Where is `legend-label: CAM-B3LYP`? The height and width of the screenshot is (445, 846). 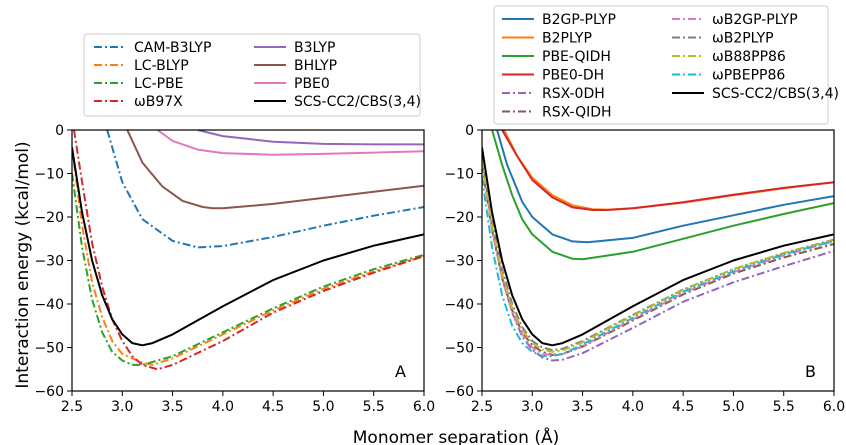 legend-label: CAM-B3LYP is located at coordinates (172, 48).